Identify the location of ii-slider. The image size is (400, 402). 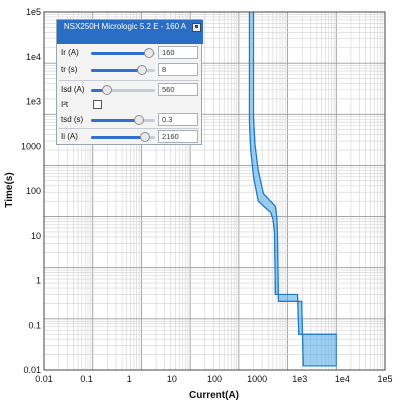
(123, 137).